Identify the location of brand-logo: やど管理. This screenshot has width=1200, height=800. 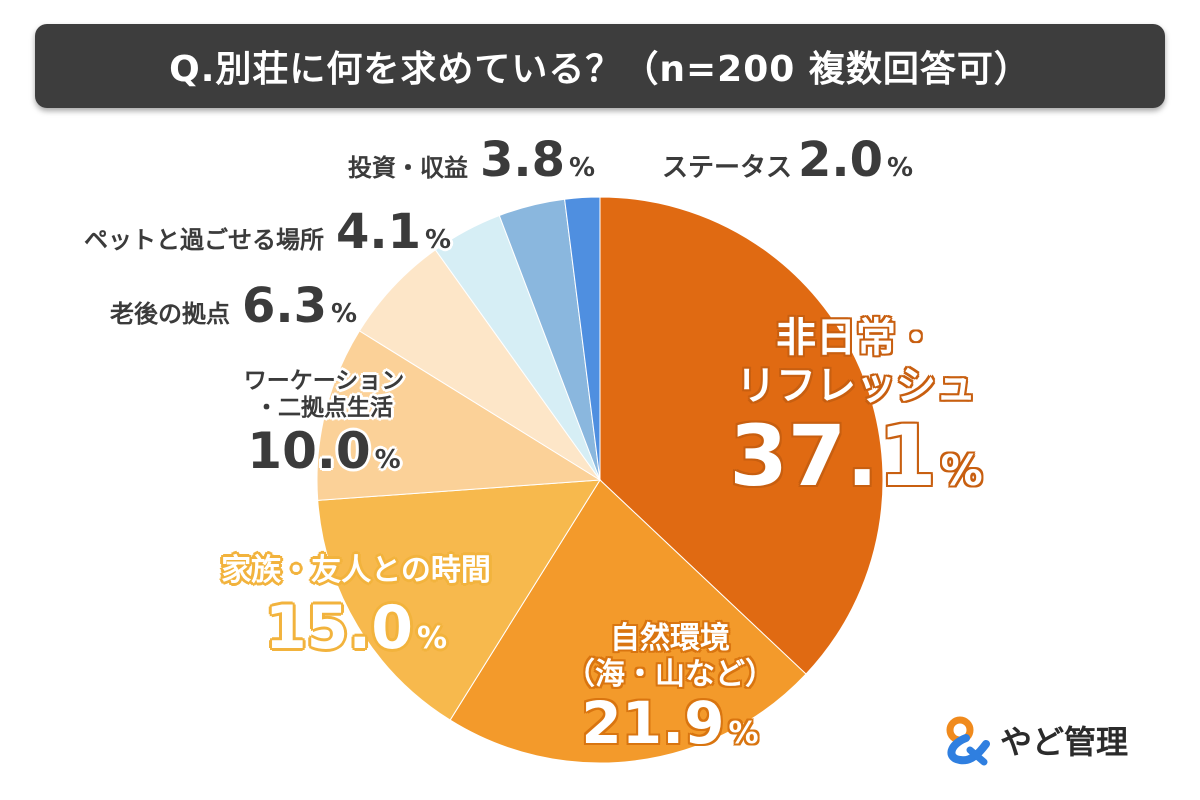
(1034, 740).